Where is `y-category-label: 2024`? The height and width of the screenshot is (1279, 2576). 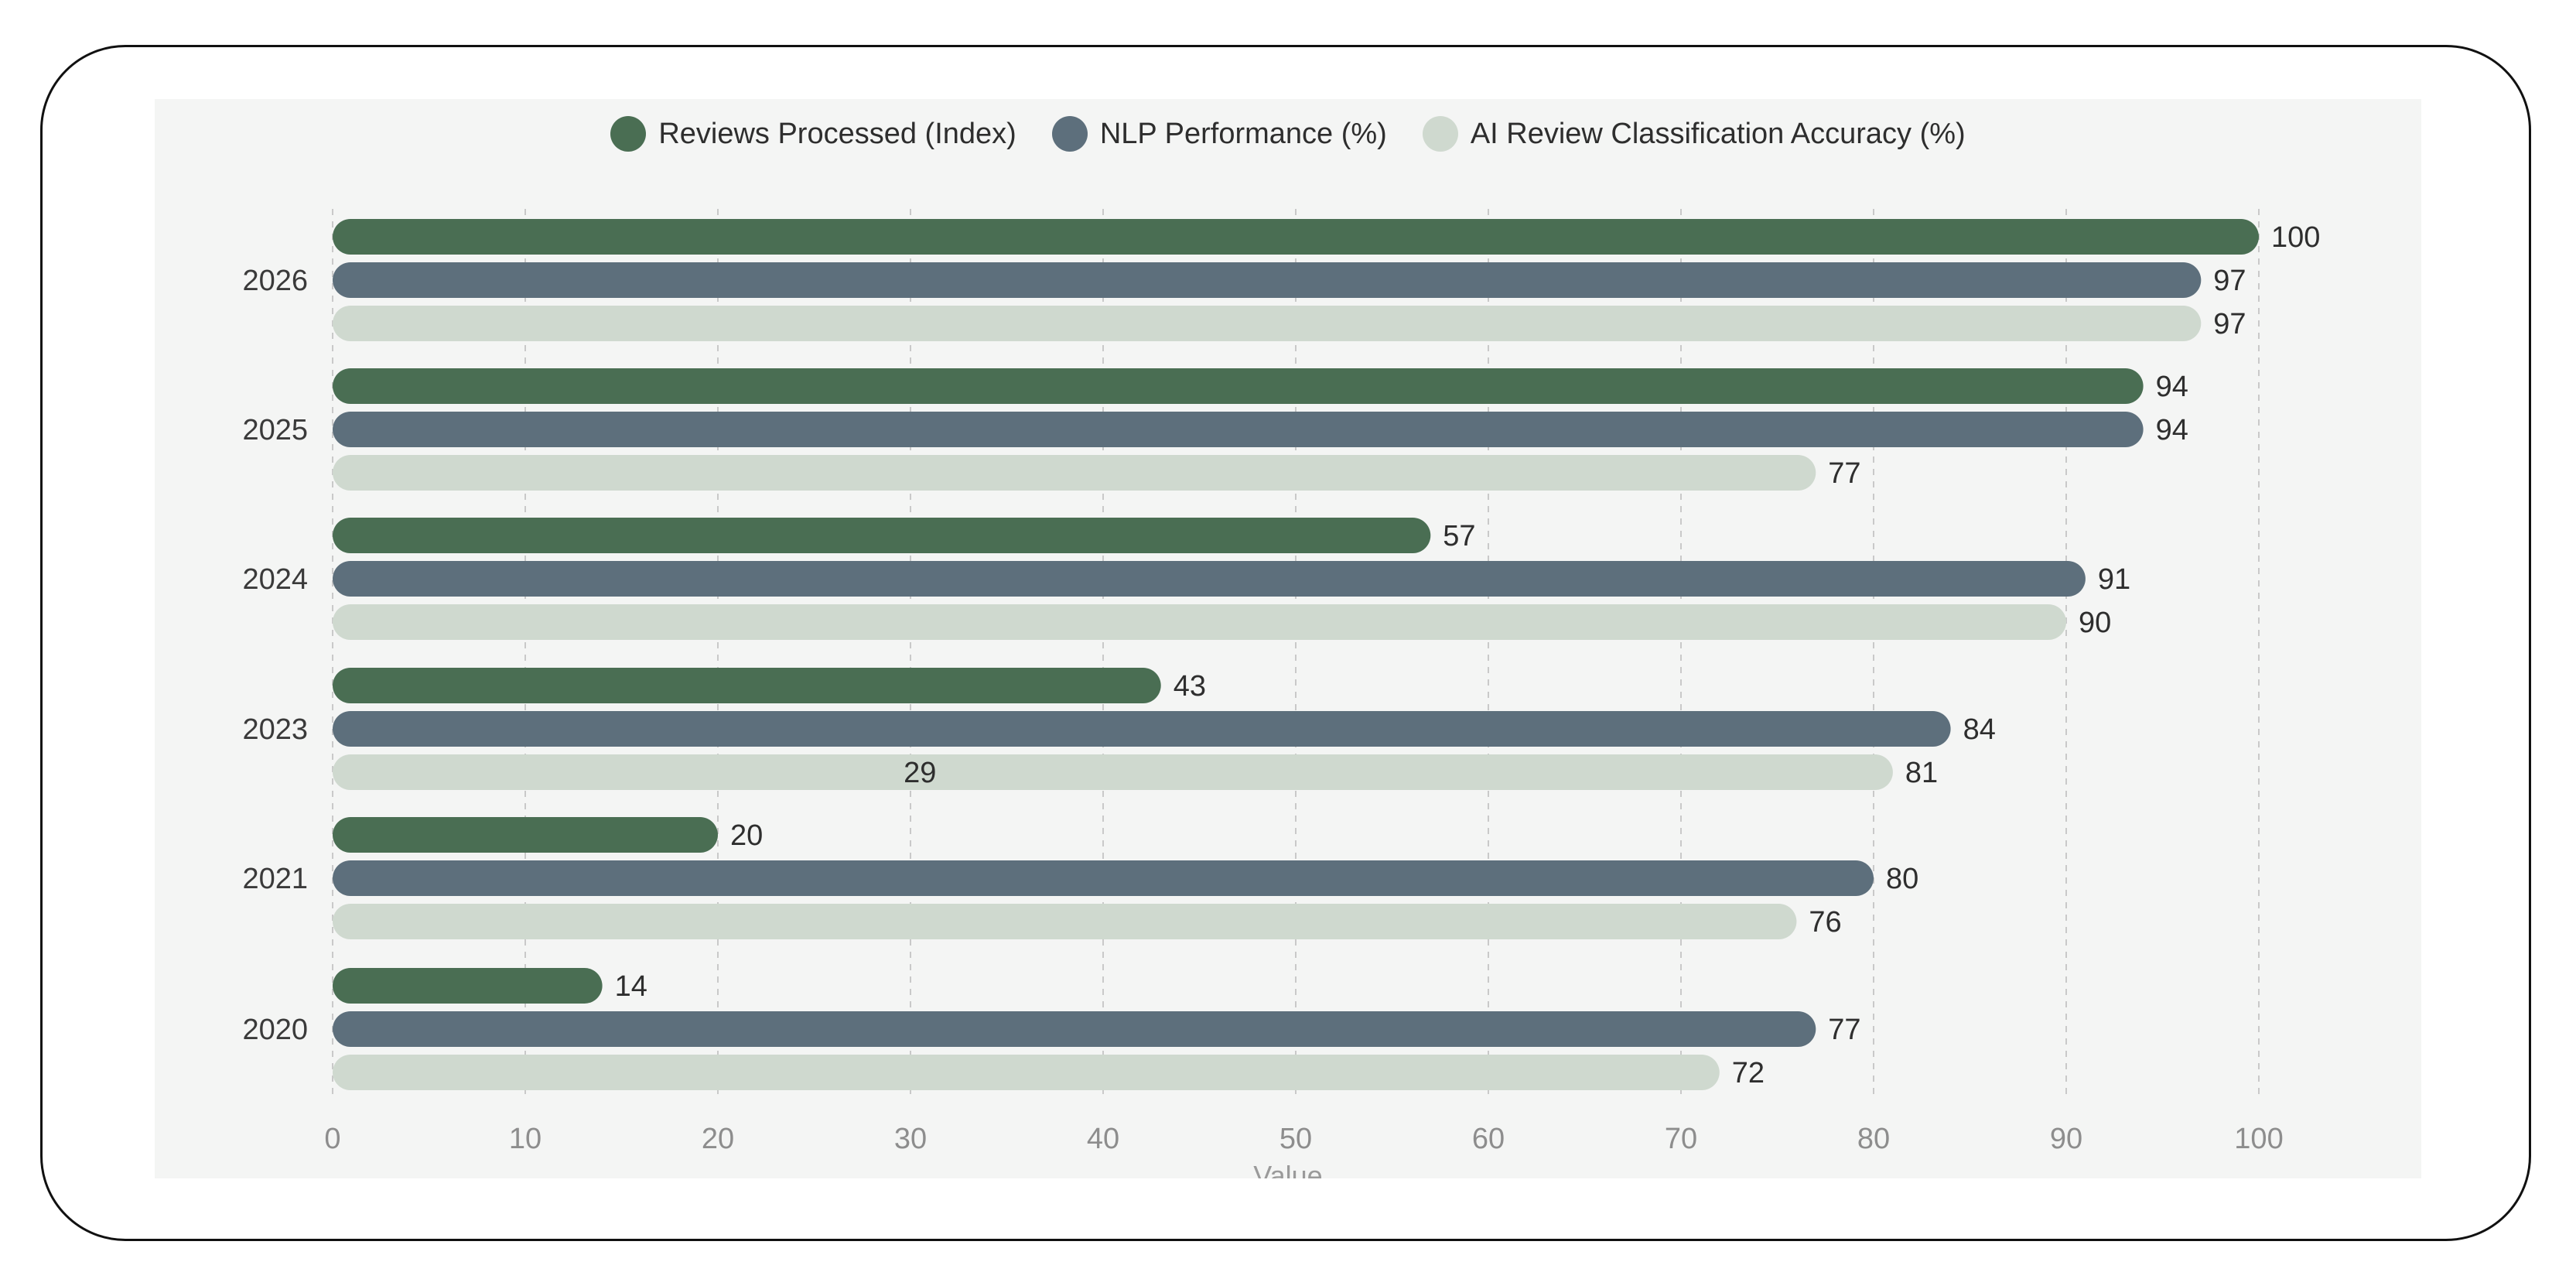 y-category-label: 2024 is located at coordinates (275, 579).